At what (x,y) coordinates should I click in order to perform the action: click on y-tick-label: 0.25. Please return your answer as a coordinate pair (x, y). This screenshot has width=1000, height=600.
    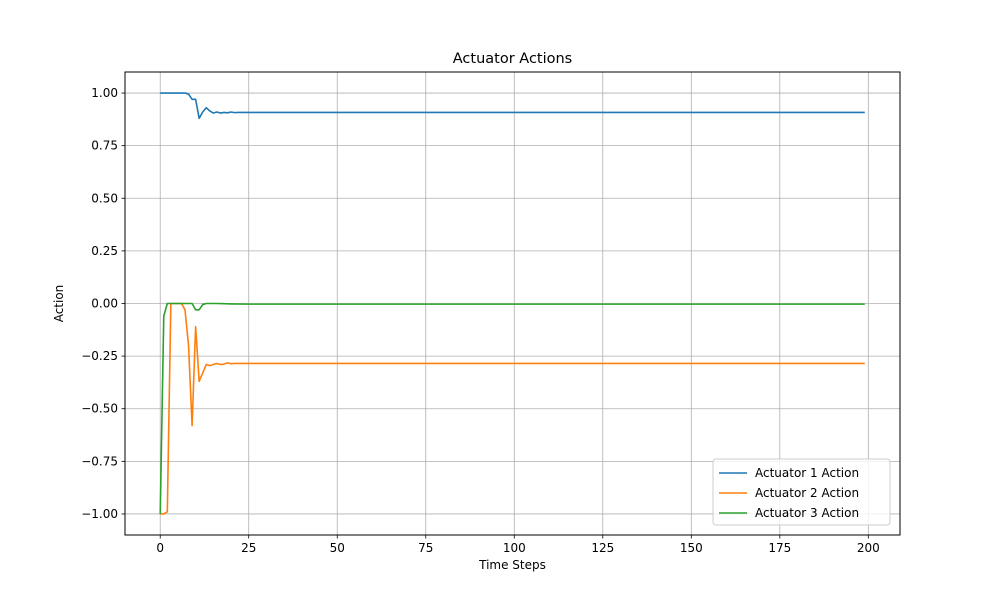
    Looking at the image, I should click on (104, 251).